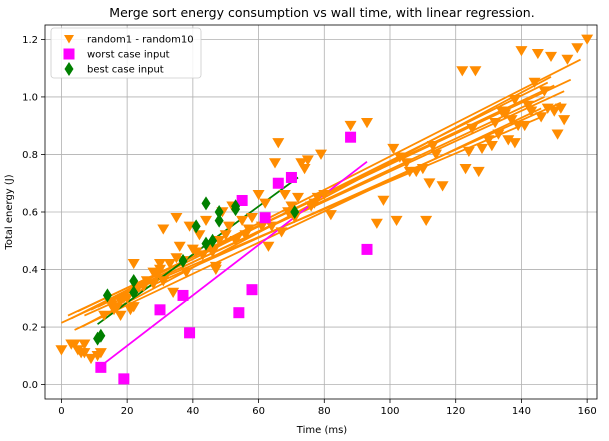 Image resolution: width=609 pixels, height=441 pixels. I want to click on y-axis-label: Total energy (J), so click(9, 212).